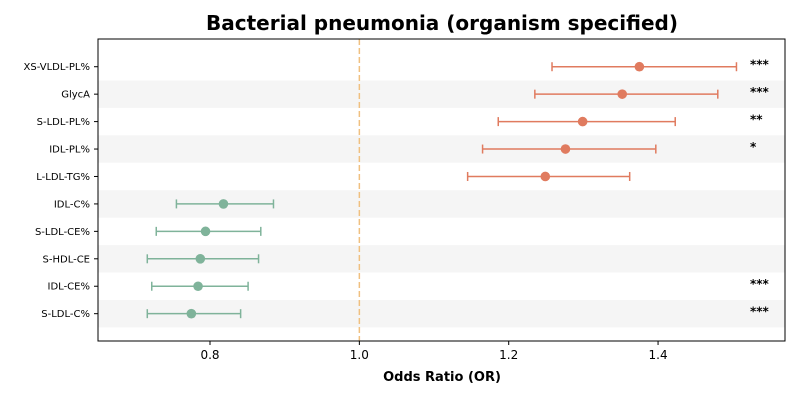 The height and width of the screenshot is (400, 800). What do you see at coordinates (658, 355) in the screenshot?
I see `x-tick-label: 1.4` at bounding box center [658, 355].